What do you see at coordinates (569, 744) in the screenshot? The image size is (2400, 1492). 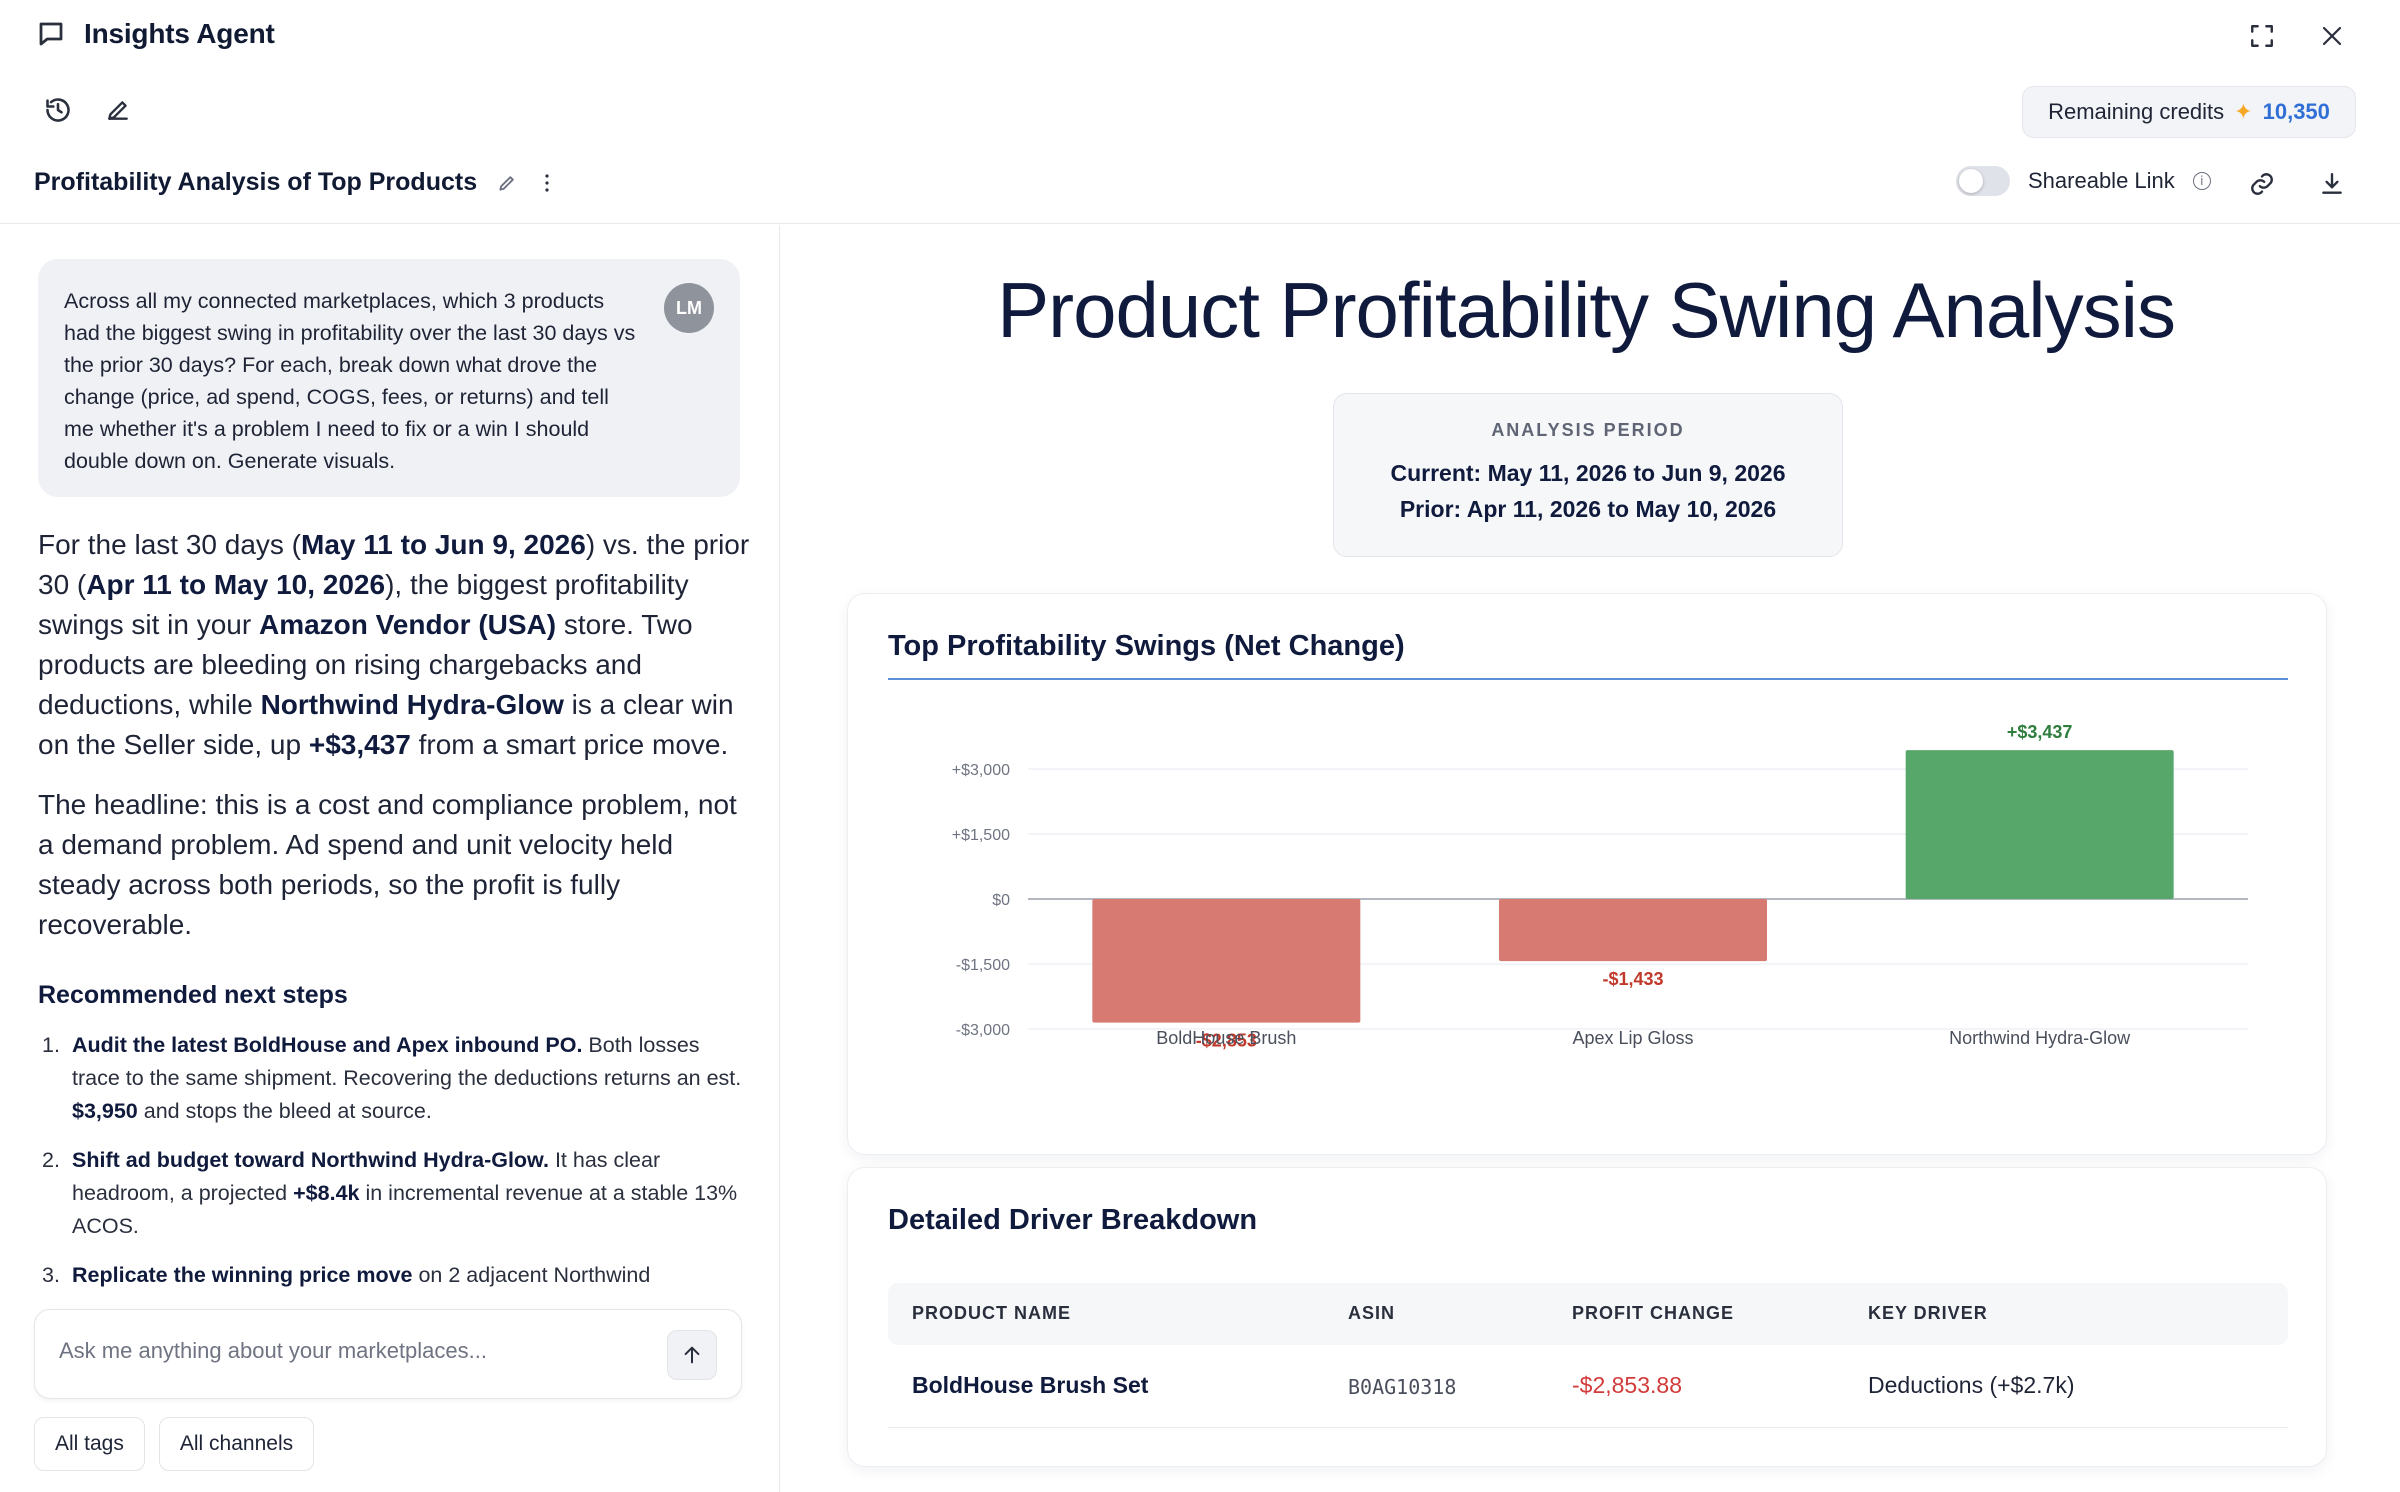 I see `answer-text: from a smart price move.` at bounding box center [569, 744].